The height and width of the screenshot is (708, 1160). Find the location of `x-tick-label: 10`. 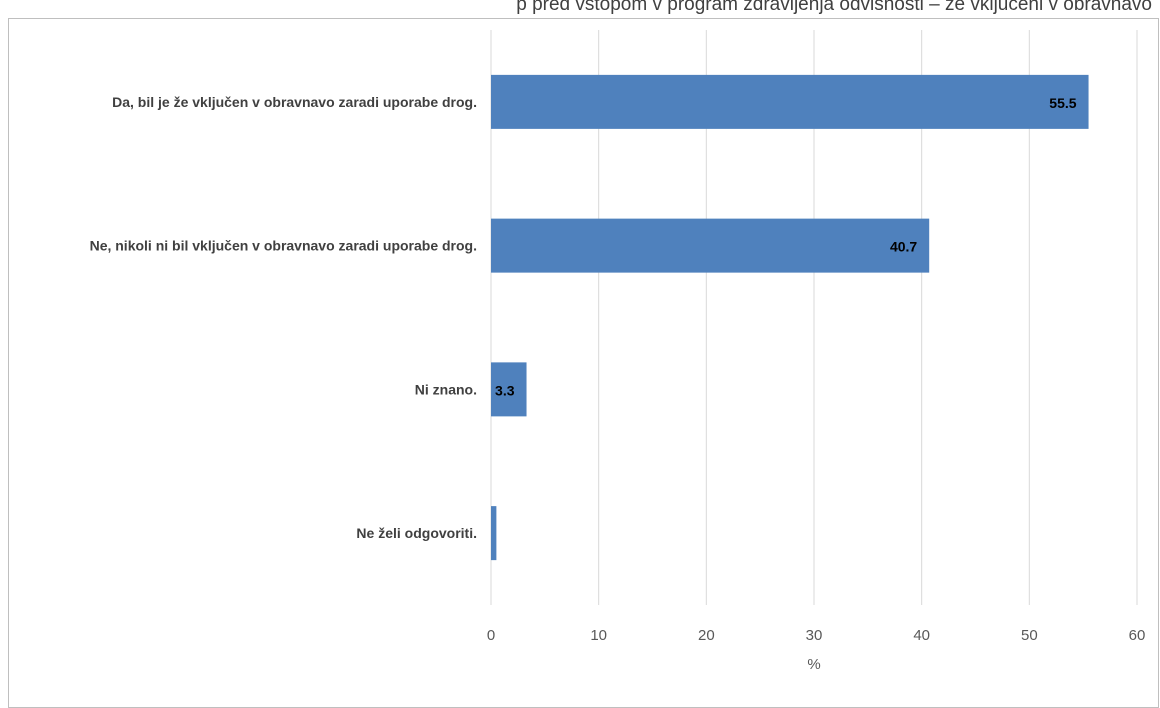

x-tick-label: 10 is located at coordinates (598, 635).